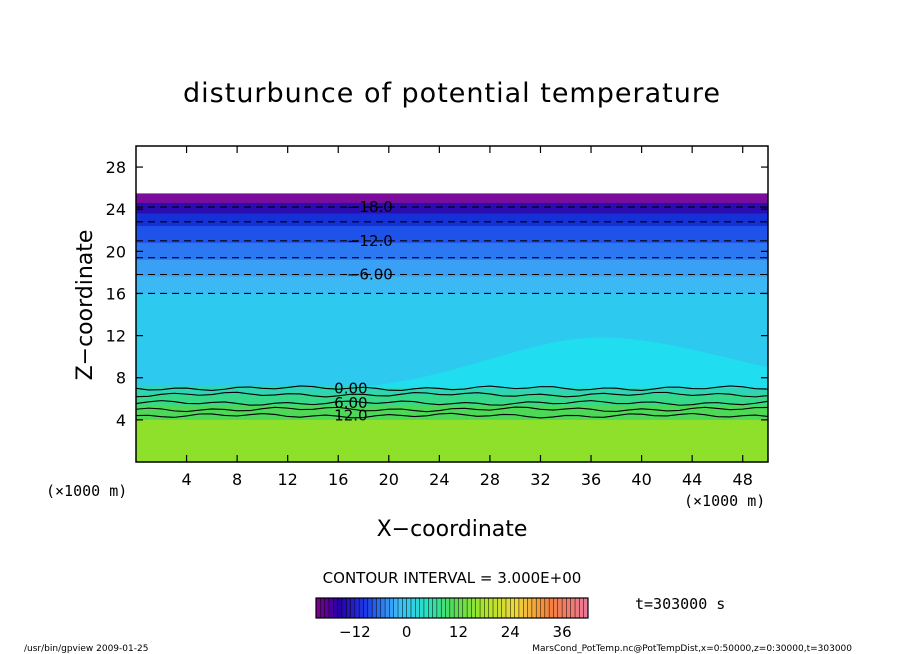  Describe the element at coordinates (350, 403) in the screenshot. I see `contour-label-4: 6.00` at that location.